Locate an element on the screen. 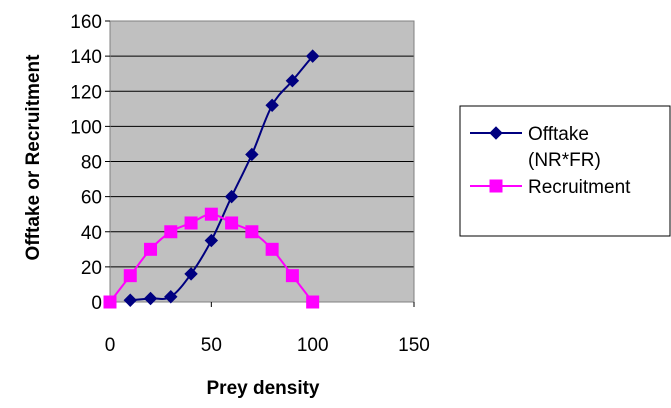 The height and width of the screenshot is (408, 671). x-tick-label: 0 is located at coordinates (110, 345).